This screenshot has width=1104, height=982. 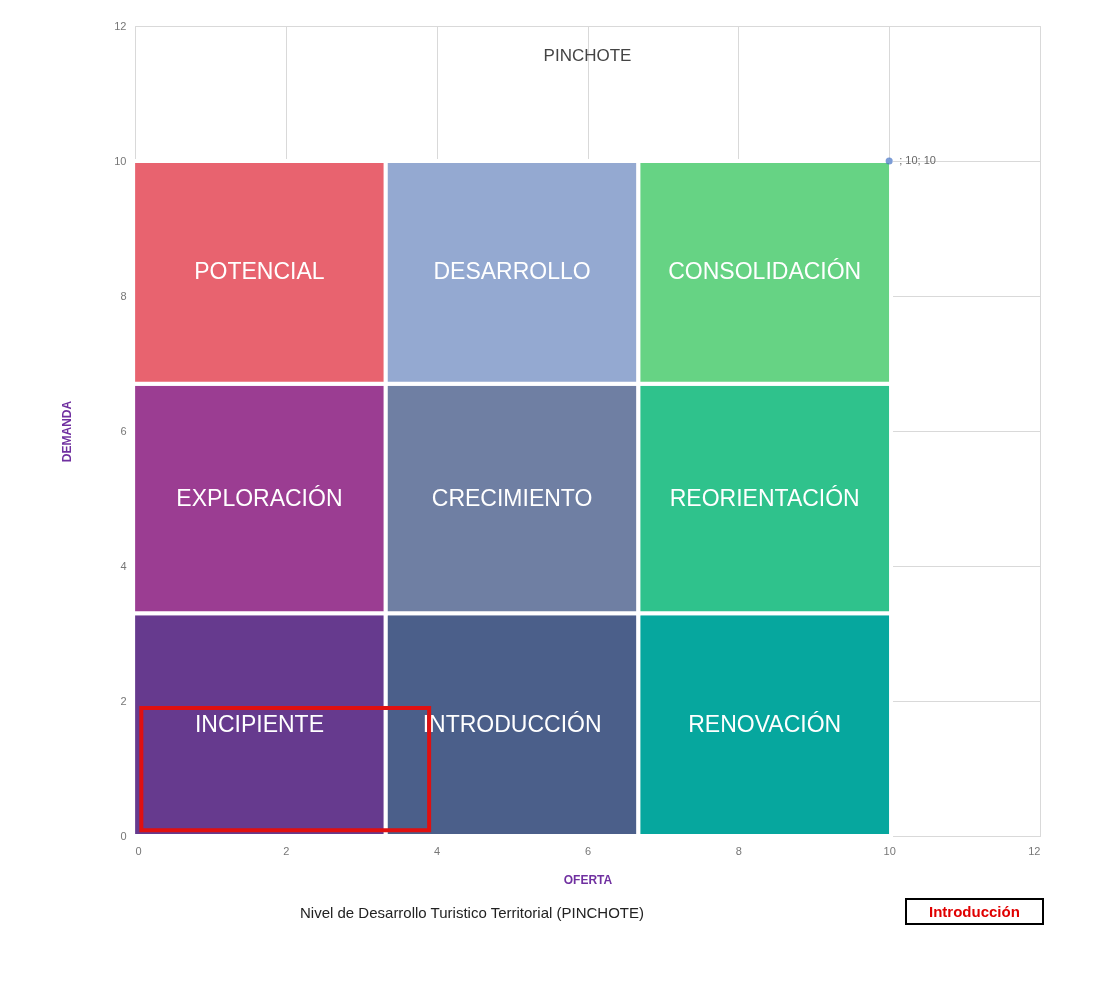 I want to click on data-label: REORIENTACIÓN, so click(x=764, y=497).